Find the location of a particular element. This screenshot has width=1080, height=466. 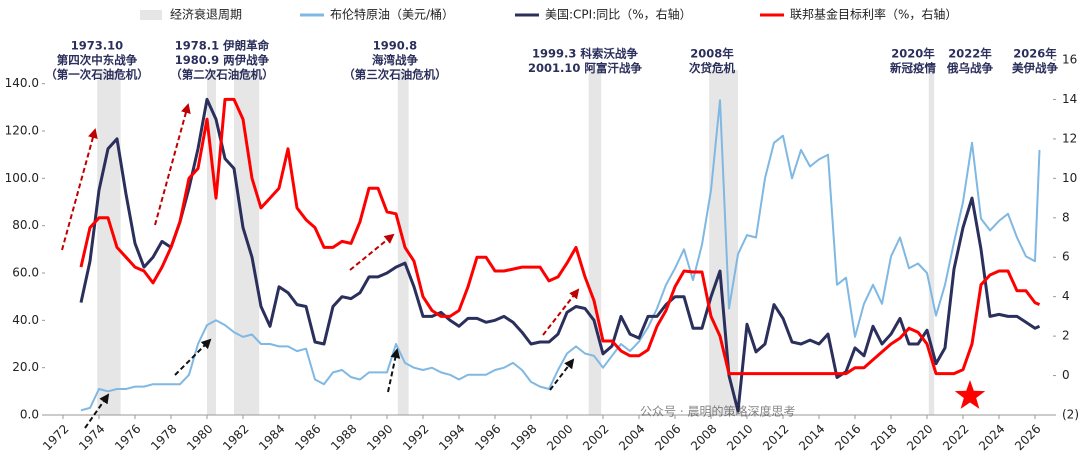

x-tick-label: 1996 is located at coordinates (487, 437).